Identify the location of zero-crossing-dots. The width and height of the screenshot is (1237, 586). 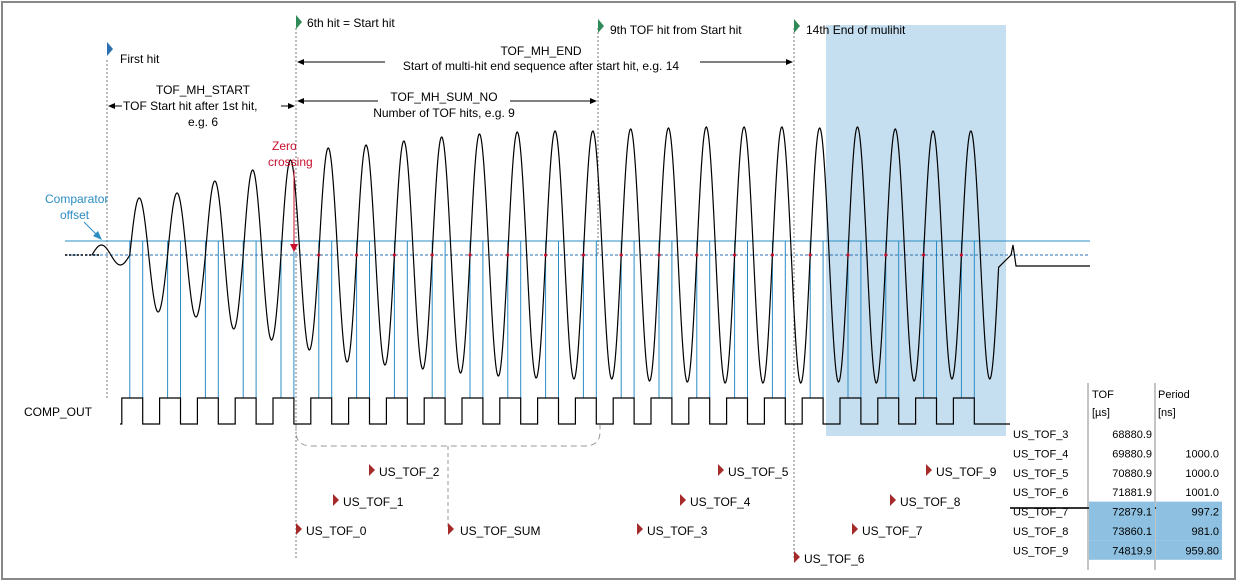
(640, 255).